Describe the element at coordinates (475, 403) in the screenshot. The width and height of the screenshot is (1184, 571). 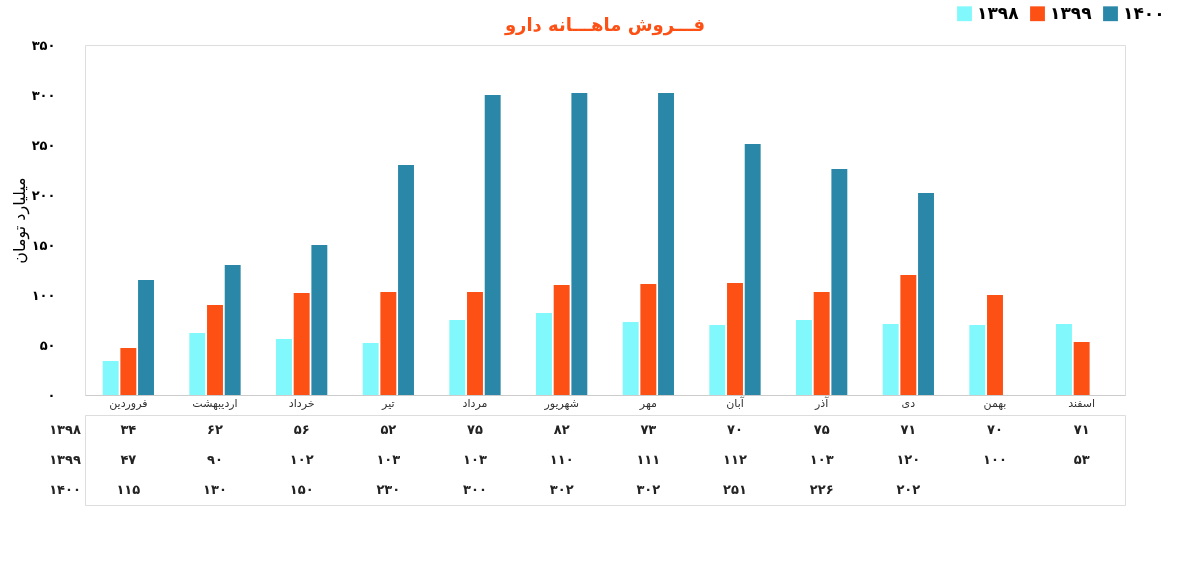
I see `x-tick-label: مرداد` at that location.